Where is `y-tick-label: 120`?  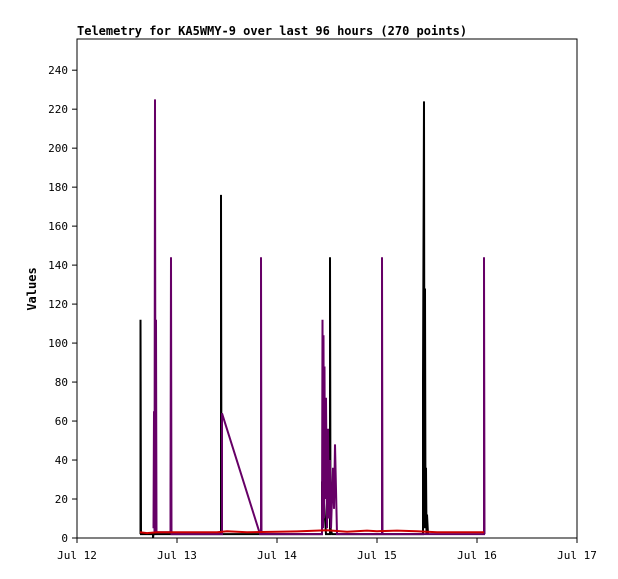
y-tick-label: 120 is located at coordinates (58, 304).